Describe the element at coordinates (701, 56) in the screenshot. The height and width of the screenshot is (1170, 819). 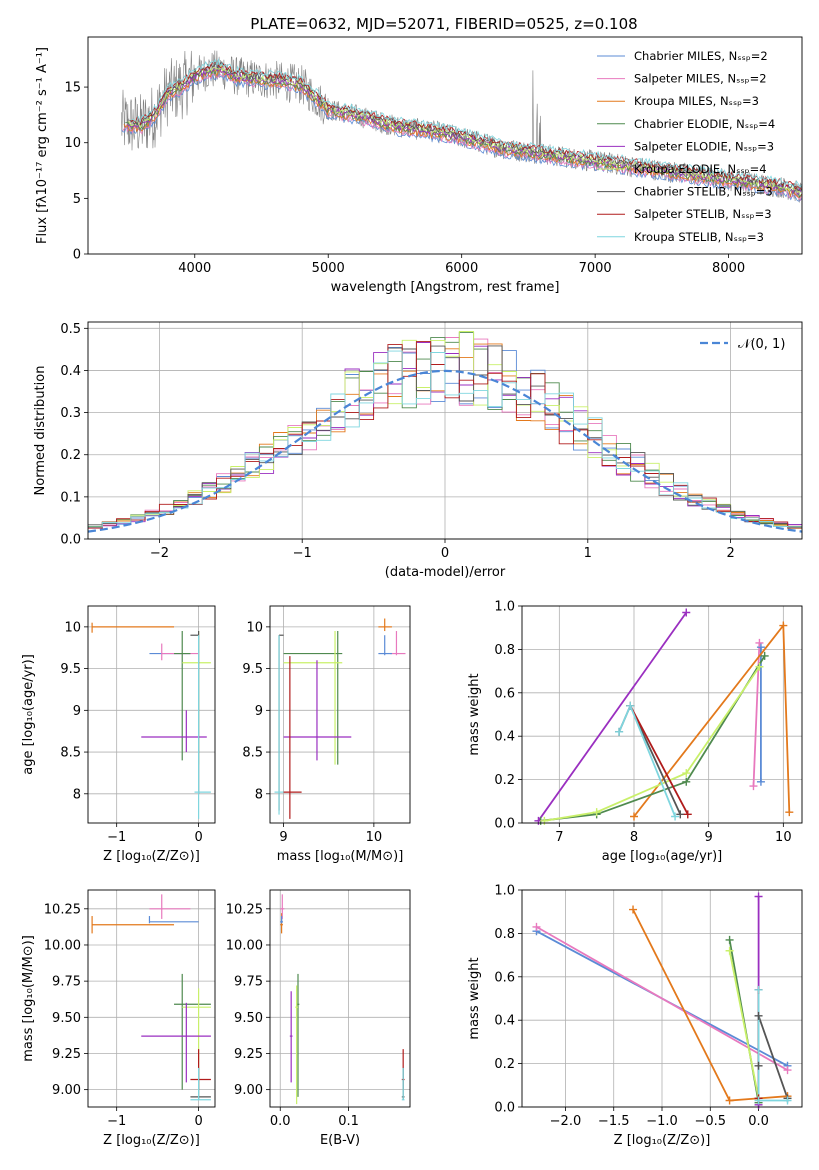
I see `legend-label: Chabrier MILES, Nₛₛₚ=2` at that location.